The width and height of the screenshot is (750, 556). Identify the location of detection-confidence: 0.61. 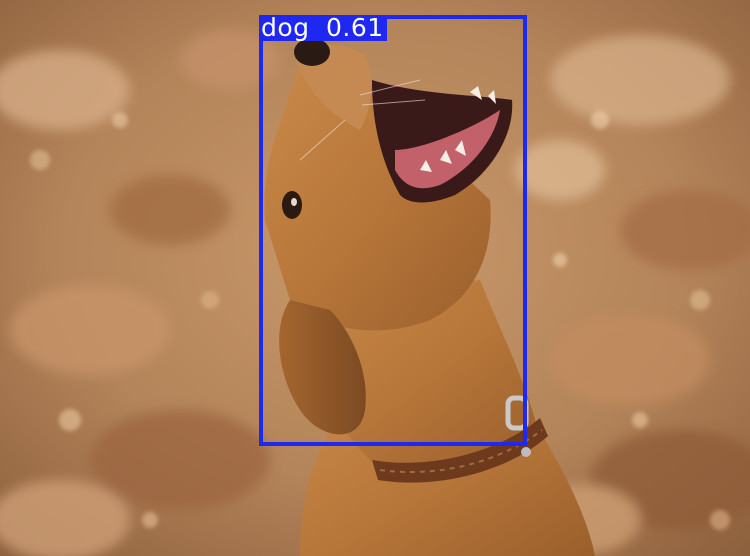
(355, 27).